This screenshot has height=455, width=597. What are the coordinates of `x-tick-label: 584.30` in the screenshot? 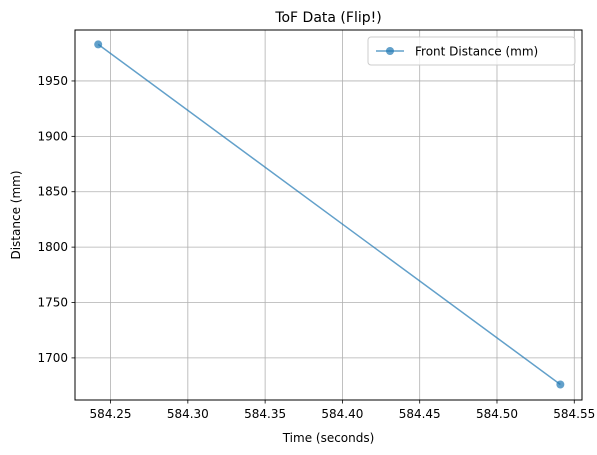 It's located at (188, 414).